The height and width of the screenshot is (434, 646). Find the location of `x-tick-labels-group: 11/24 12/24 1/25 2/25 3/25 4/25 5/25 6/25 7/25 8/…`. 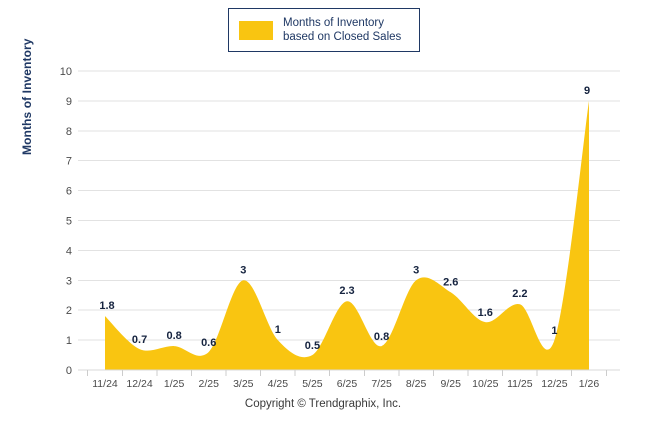

x-tick-labels-group: 11/24 12/24 1/25 2/25 3/25 4/25 5/25 6/25 7/25 8/… is located at coordinates (345, 384).